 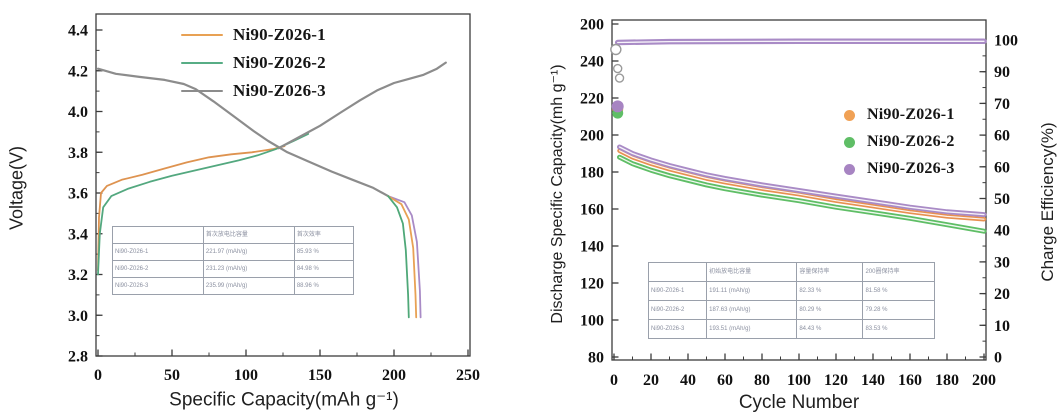 I want to click on series-efficiency-purple-inner, so click(x=801, y=42).